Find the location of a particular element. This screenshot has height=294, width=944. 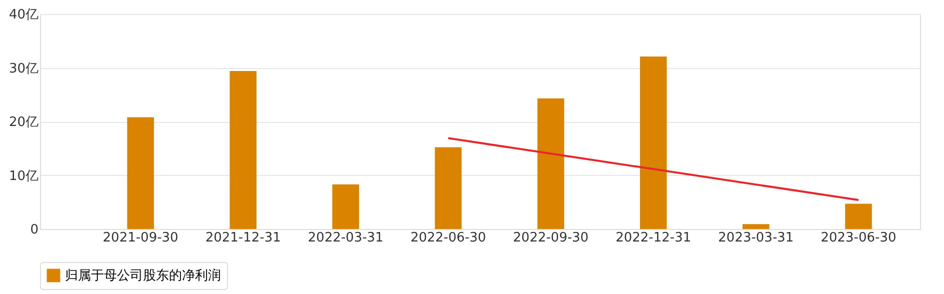

x-tick-label: 2021-09-30 is located at coordinates (140, 238).